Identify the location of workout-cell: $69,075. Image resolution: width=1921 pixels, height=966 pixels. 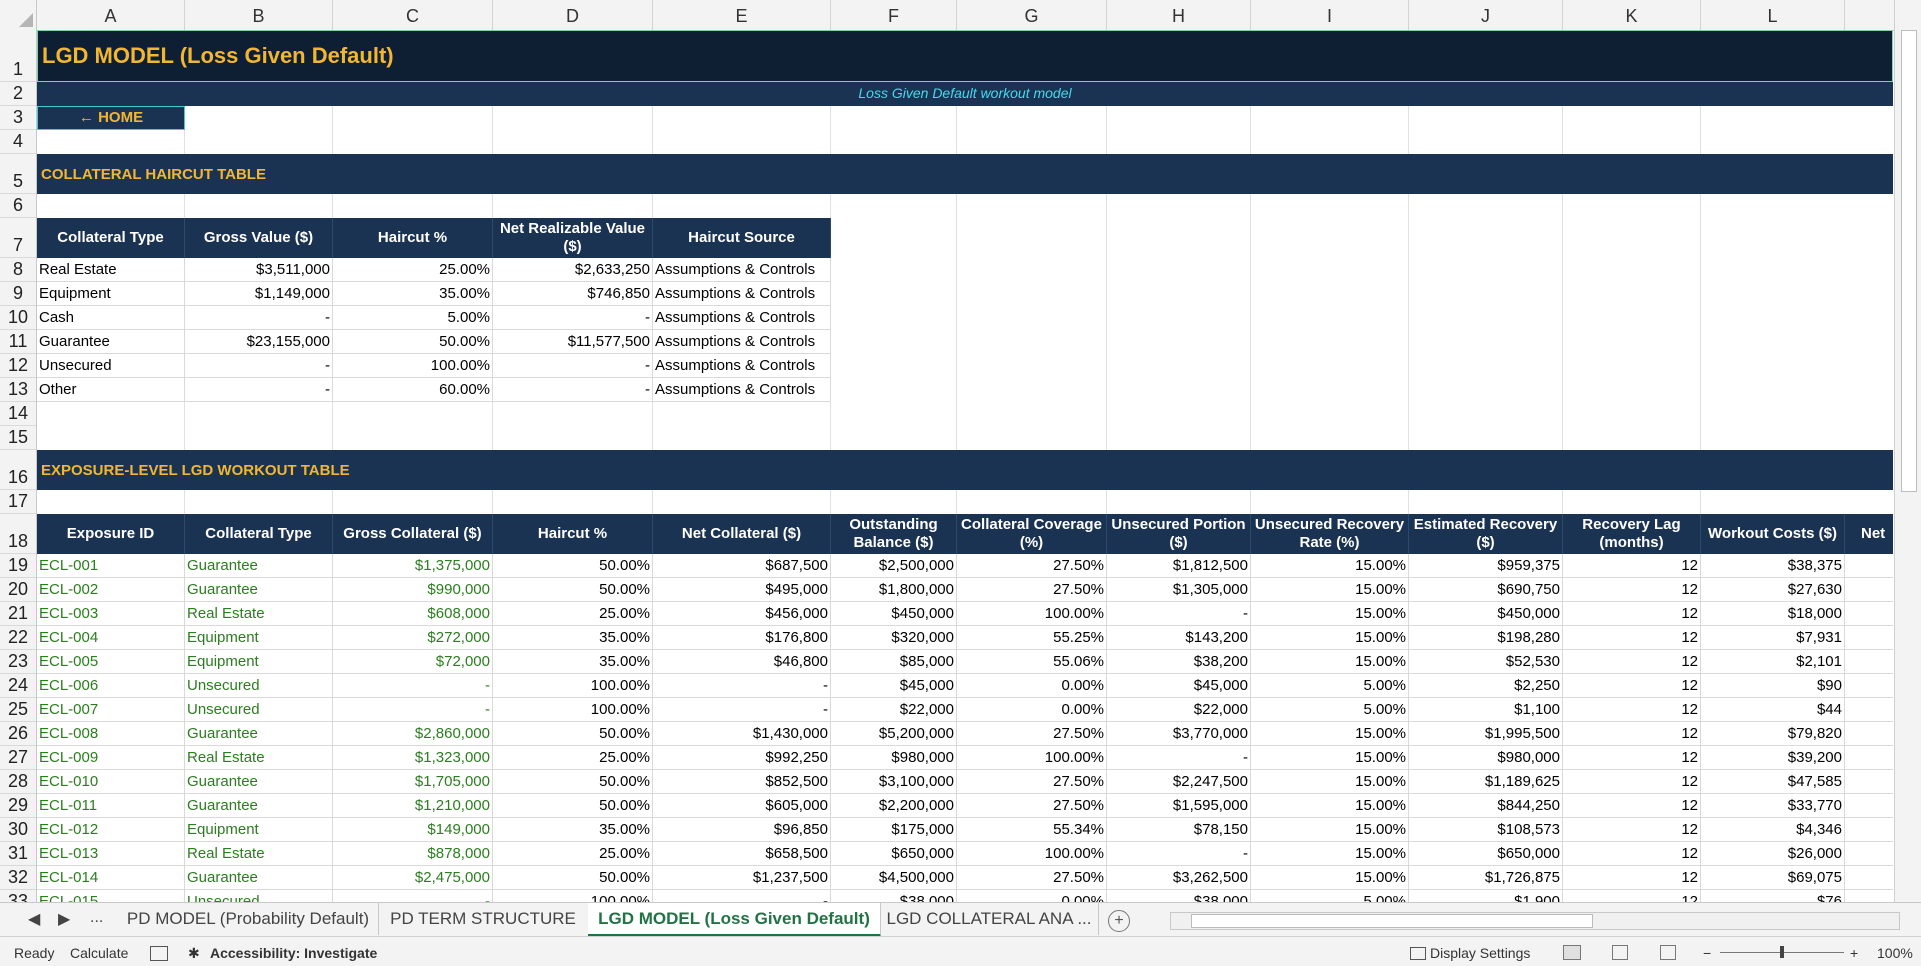
(1773, 878).